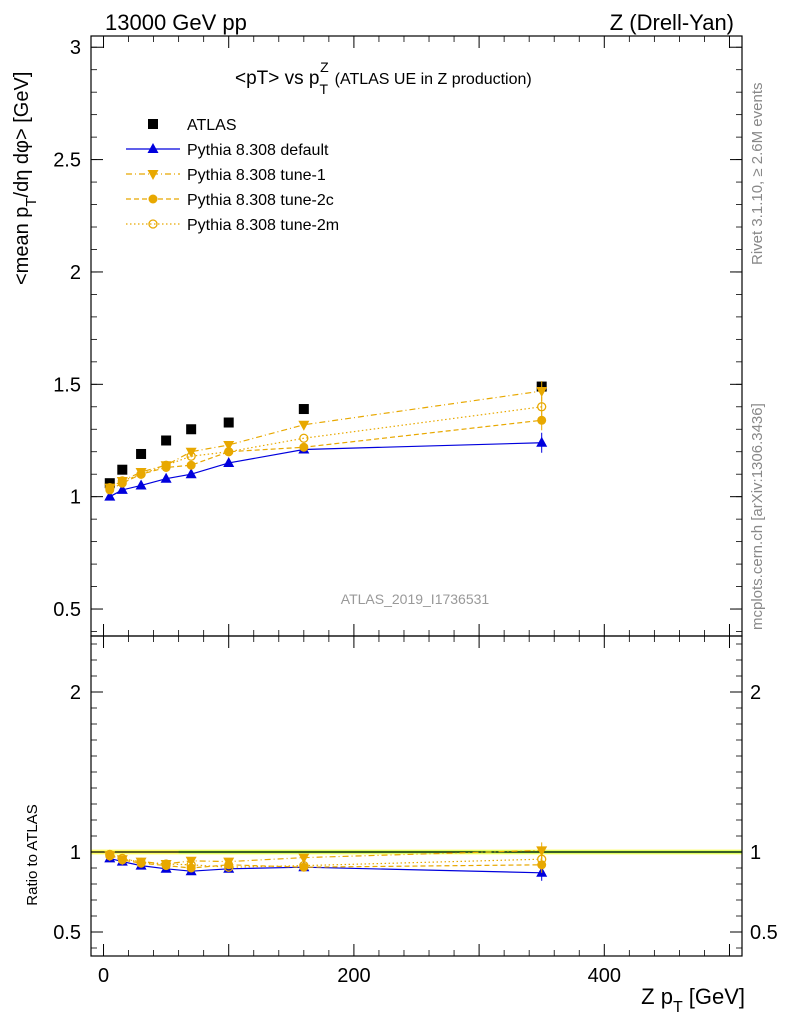 This screenshot has width=786, height=1024. Describe the element at coordinates (755, 853) in the screenshot. I see `y-tick-label-right: 1` at that location.